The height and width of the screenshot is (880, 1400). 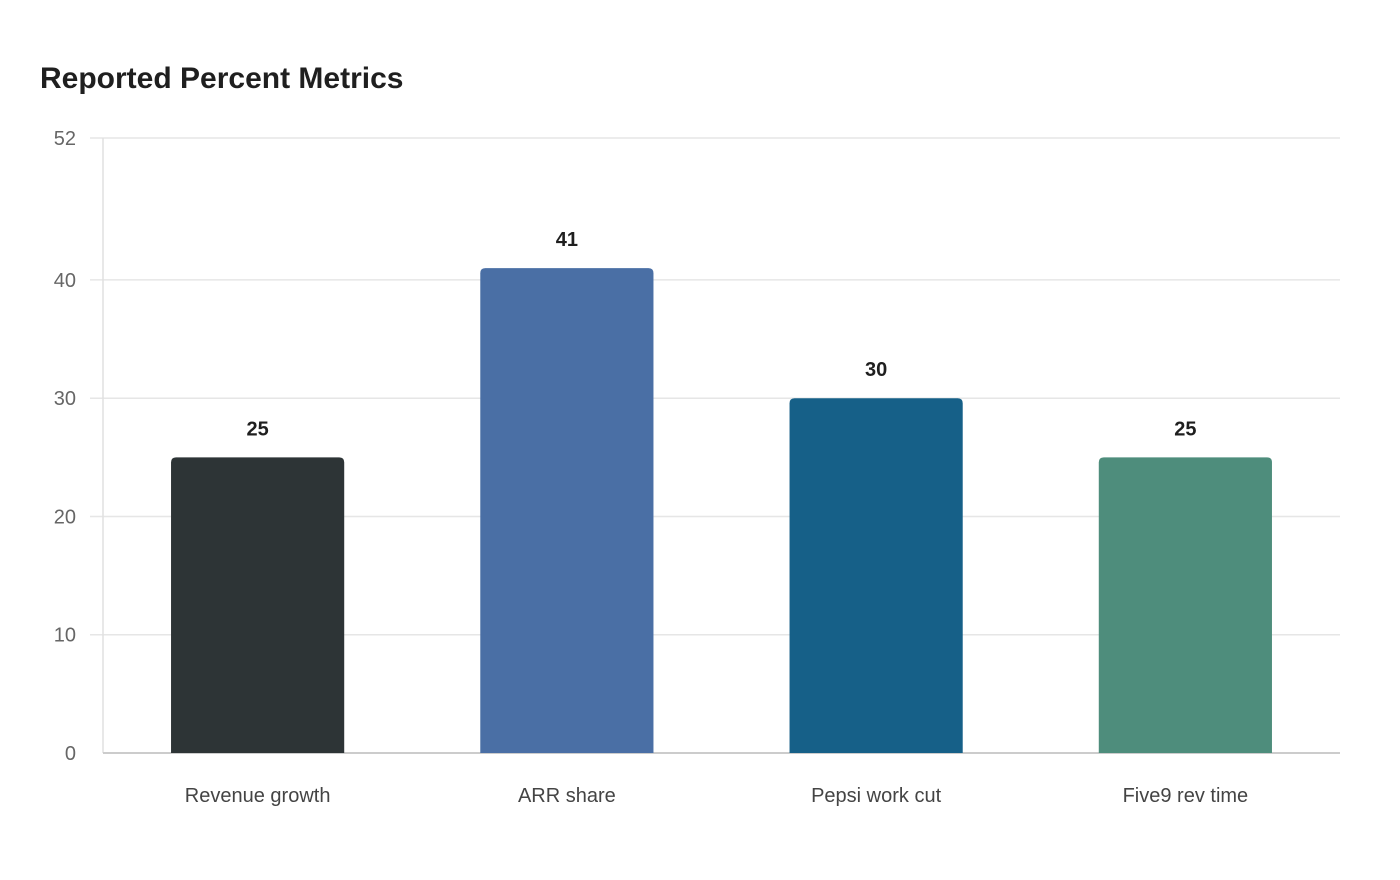 What do you see at coordinates (258, 796) in the screenshot?
I see `category-label: Revenue growth` at bounding box center [258, 796].